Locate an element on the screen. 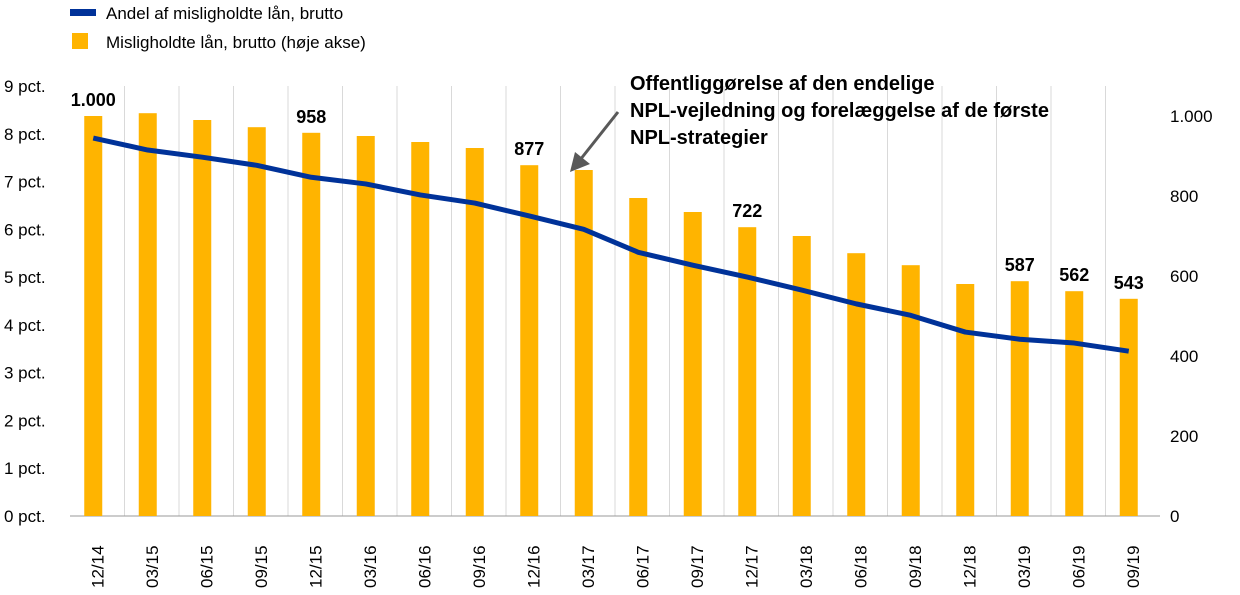 This screenshot has height=595, width=1240. right-tick-label: 600 is located at coordinates (1184, 276).